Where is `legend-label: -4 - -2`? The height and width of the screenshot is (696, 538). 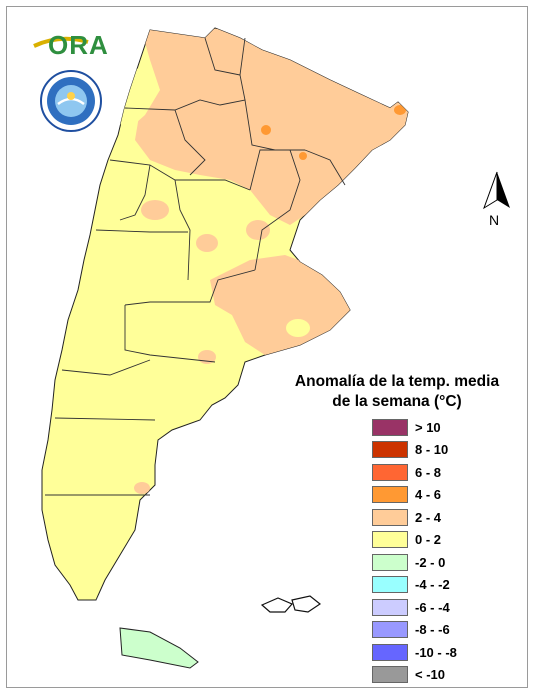
legend-label: -4 - -2 is located at coordinates (432, 585).